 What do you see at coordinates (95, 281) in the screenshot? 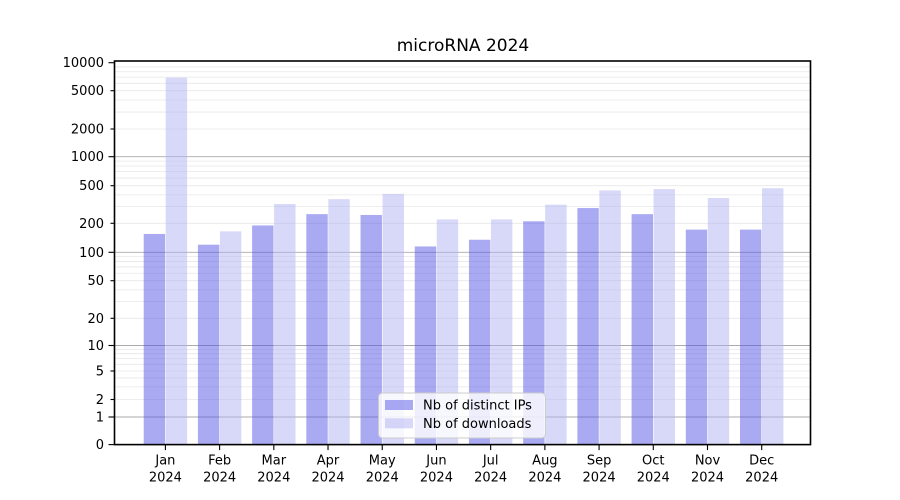
I see `y-tick-label: 50` at bounding box center [95, 281].